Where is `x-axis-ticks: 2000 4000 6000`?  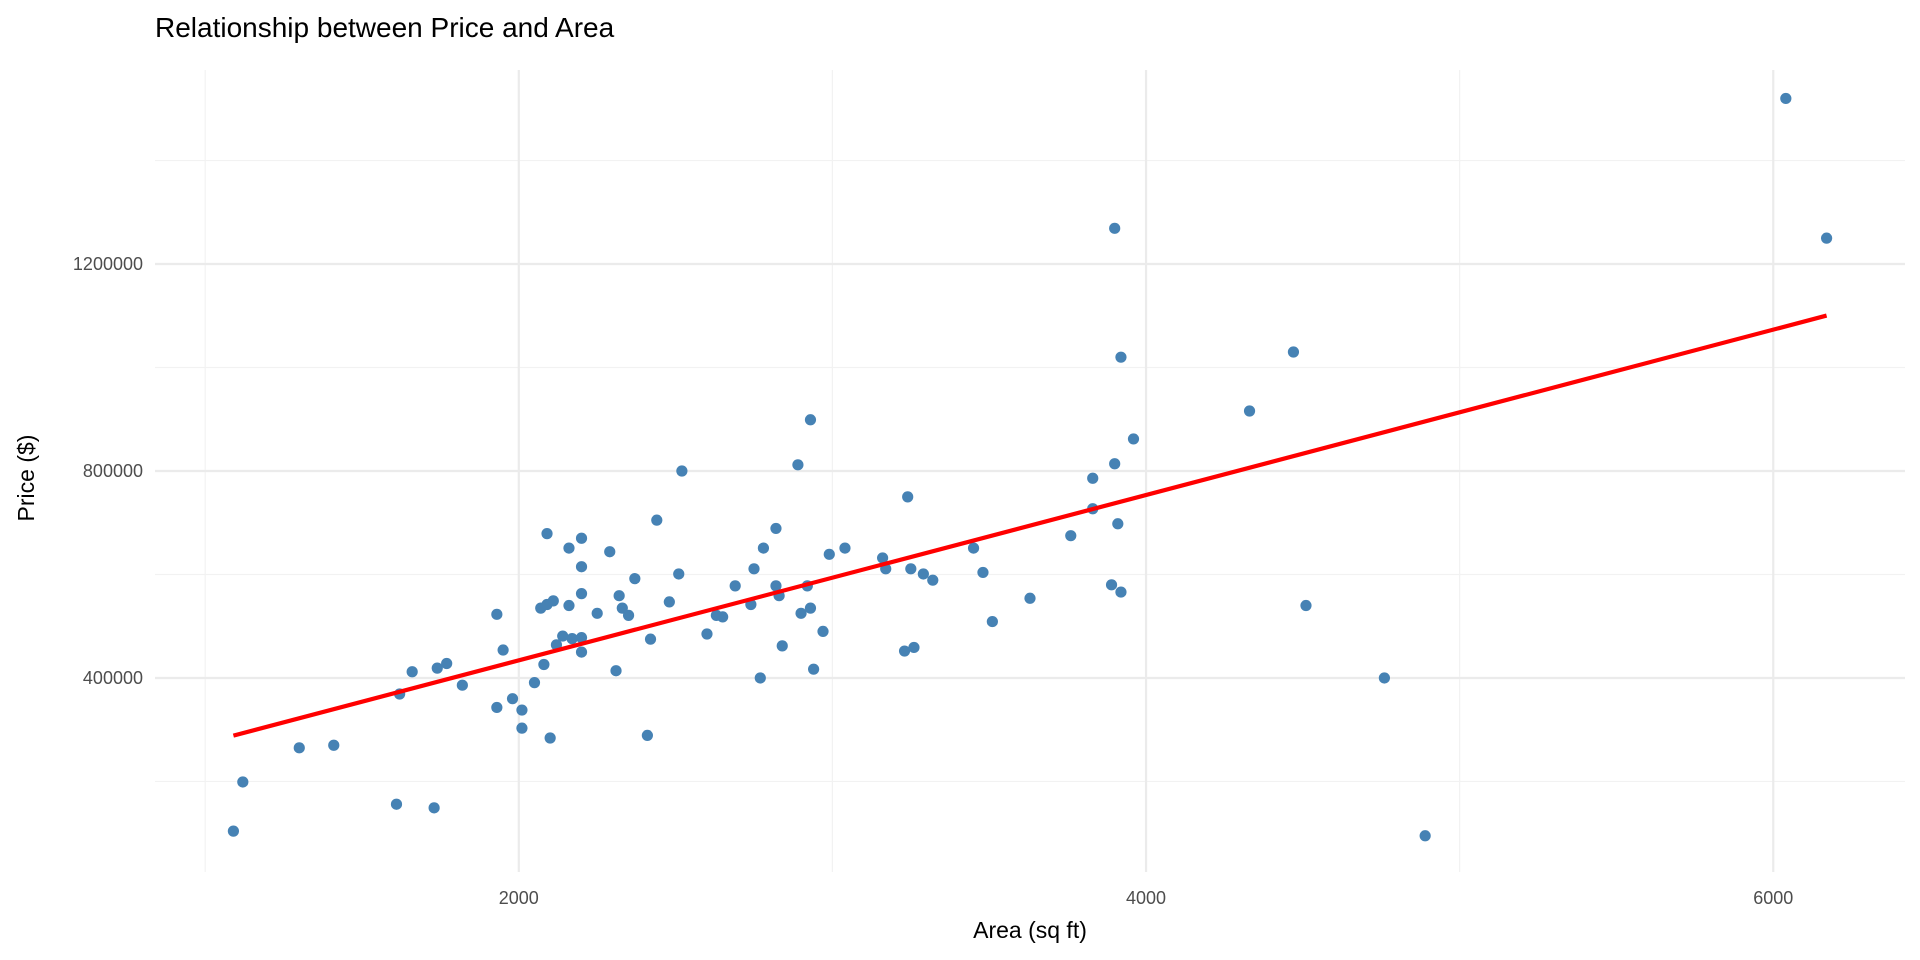 x-axis-ticks: 2000 4000 6000 is located at coordinates (1146, 898).